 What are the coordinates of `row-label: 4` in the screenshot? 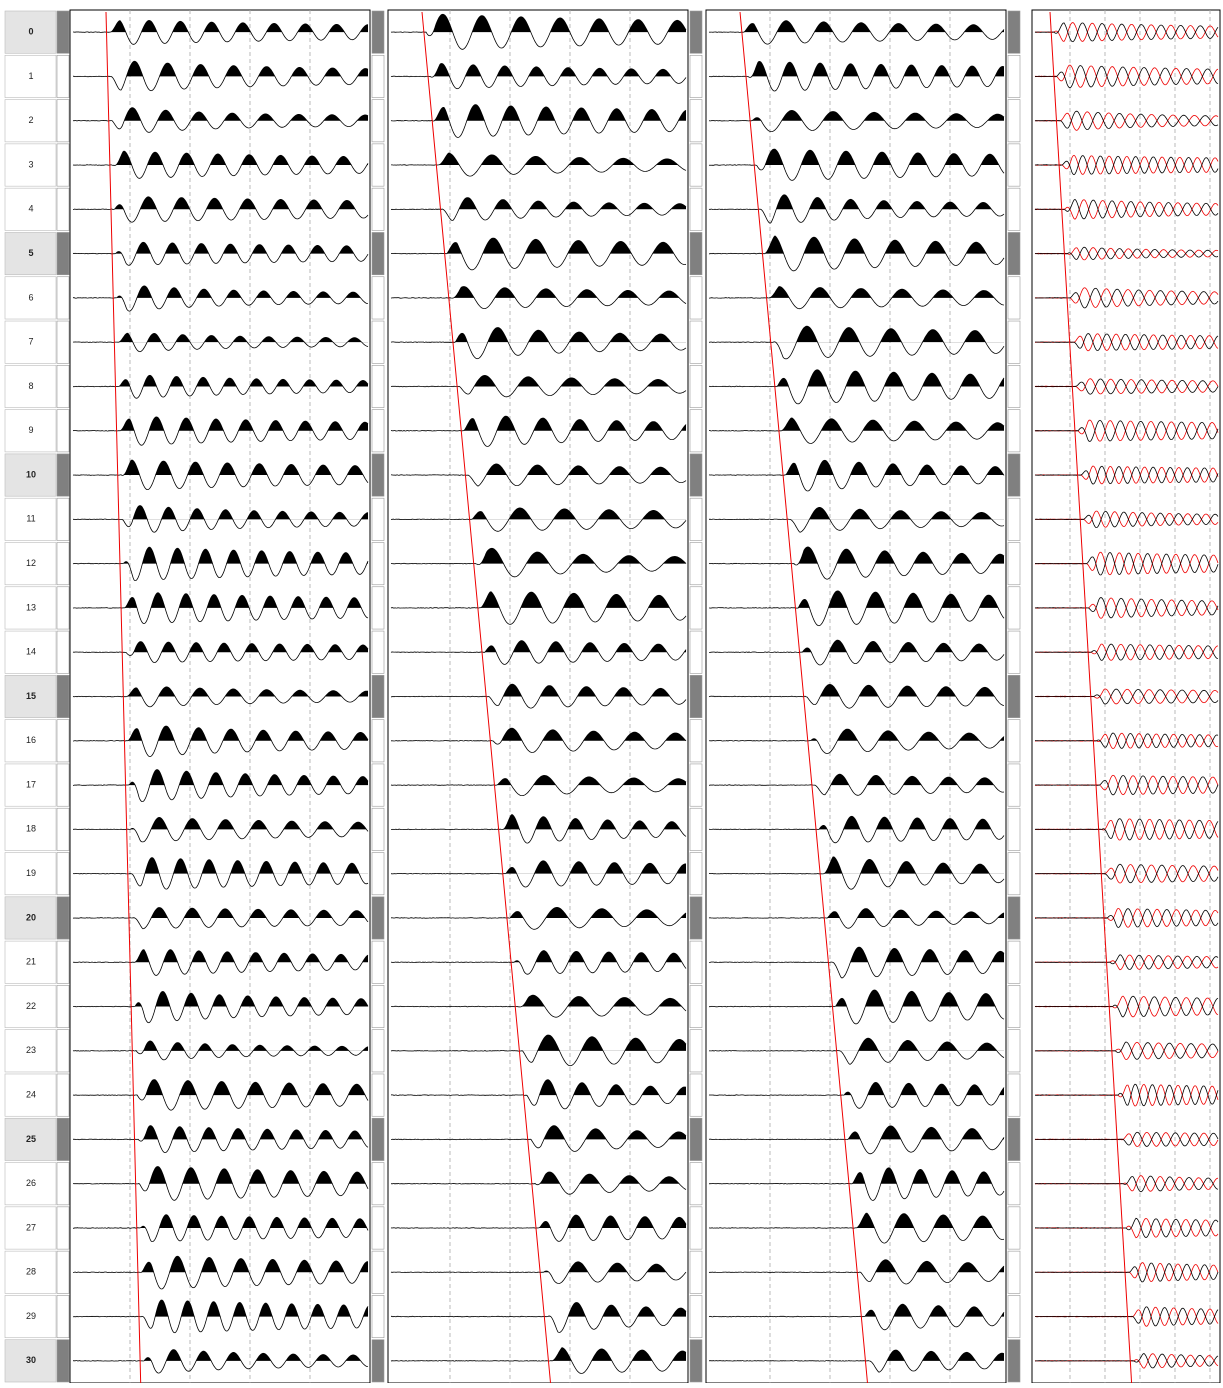 It's located at (30, 209).